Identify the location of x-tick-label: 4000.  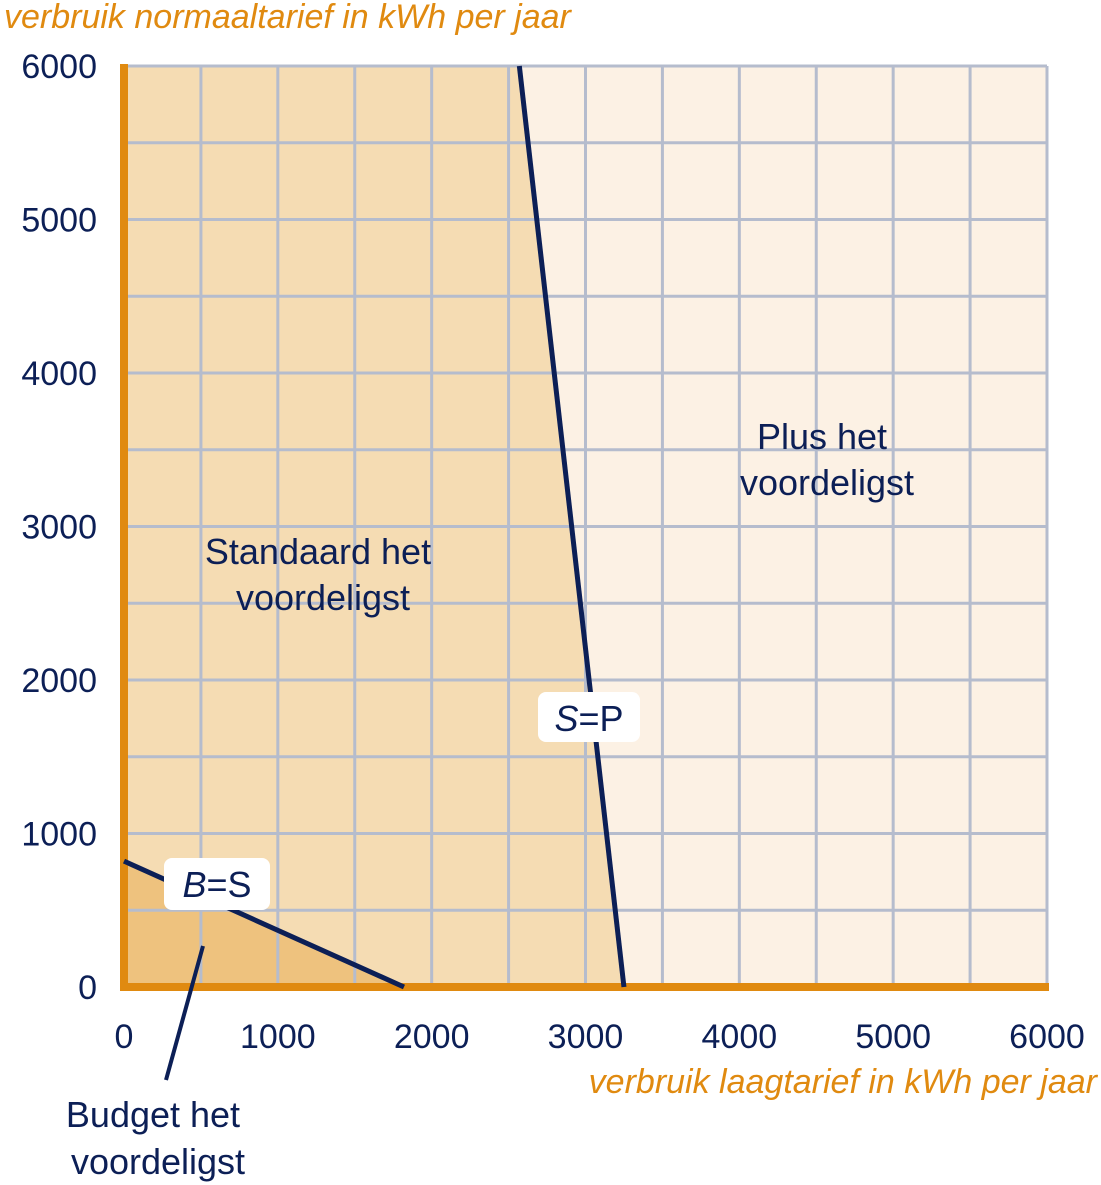
(740, 1037).